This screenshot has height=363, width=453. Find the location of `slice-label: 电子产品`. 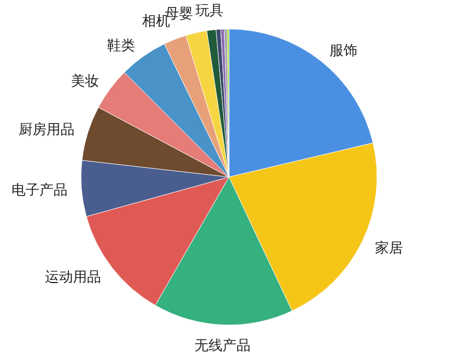

slice-label: 电子产品 is located at coordinates (40, 190).